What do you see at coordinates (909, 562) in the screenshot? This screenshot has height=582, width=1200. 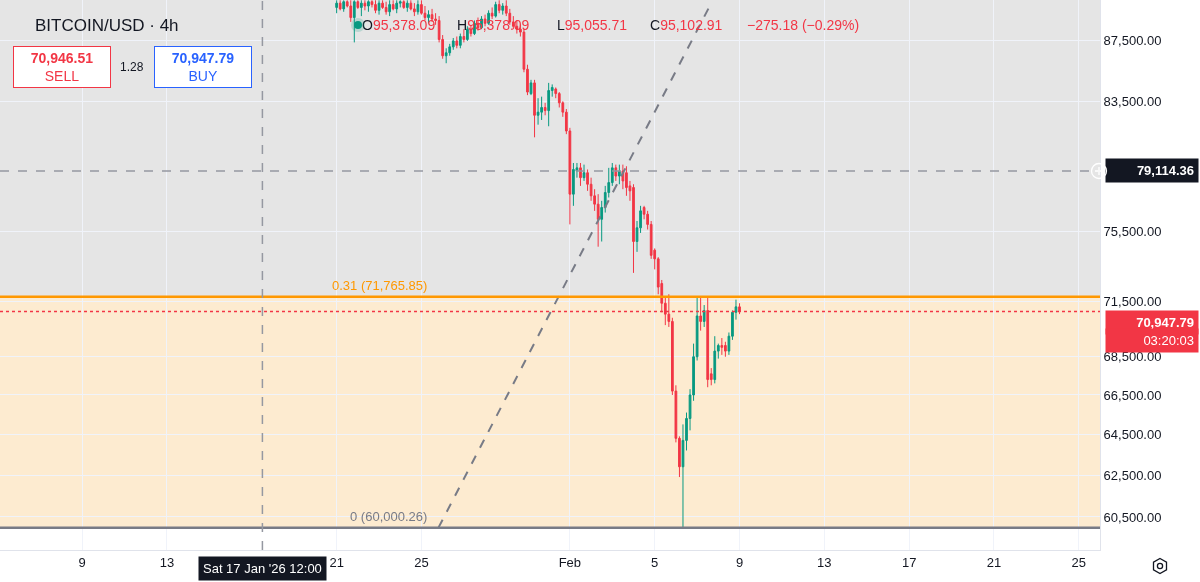 I see `x-tick-label: 17` at bounding box center [909, 562].